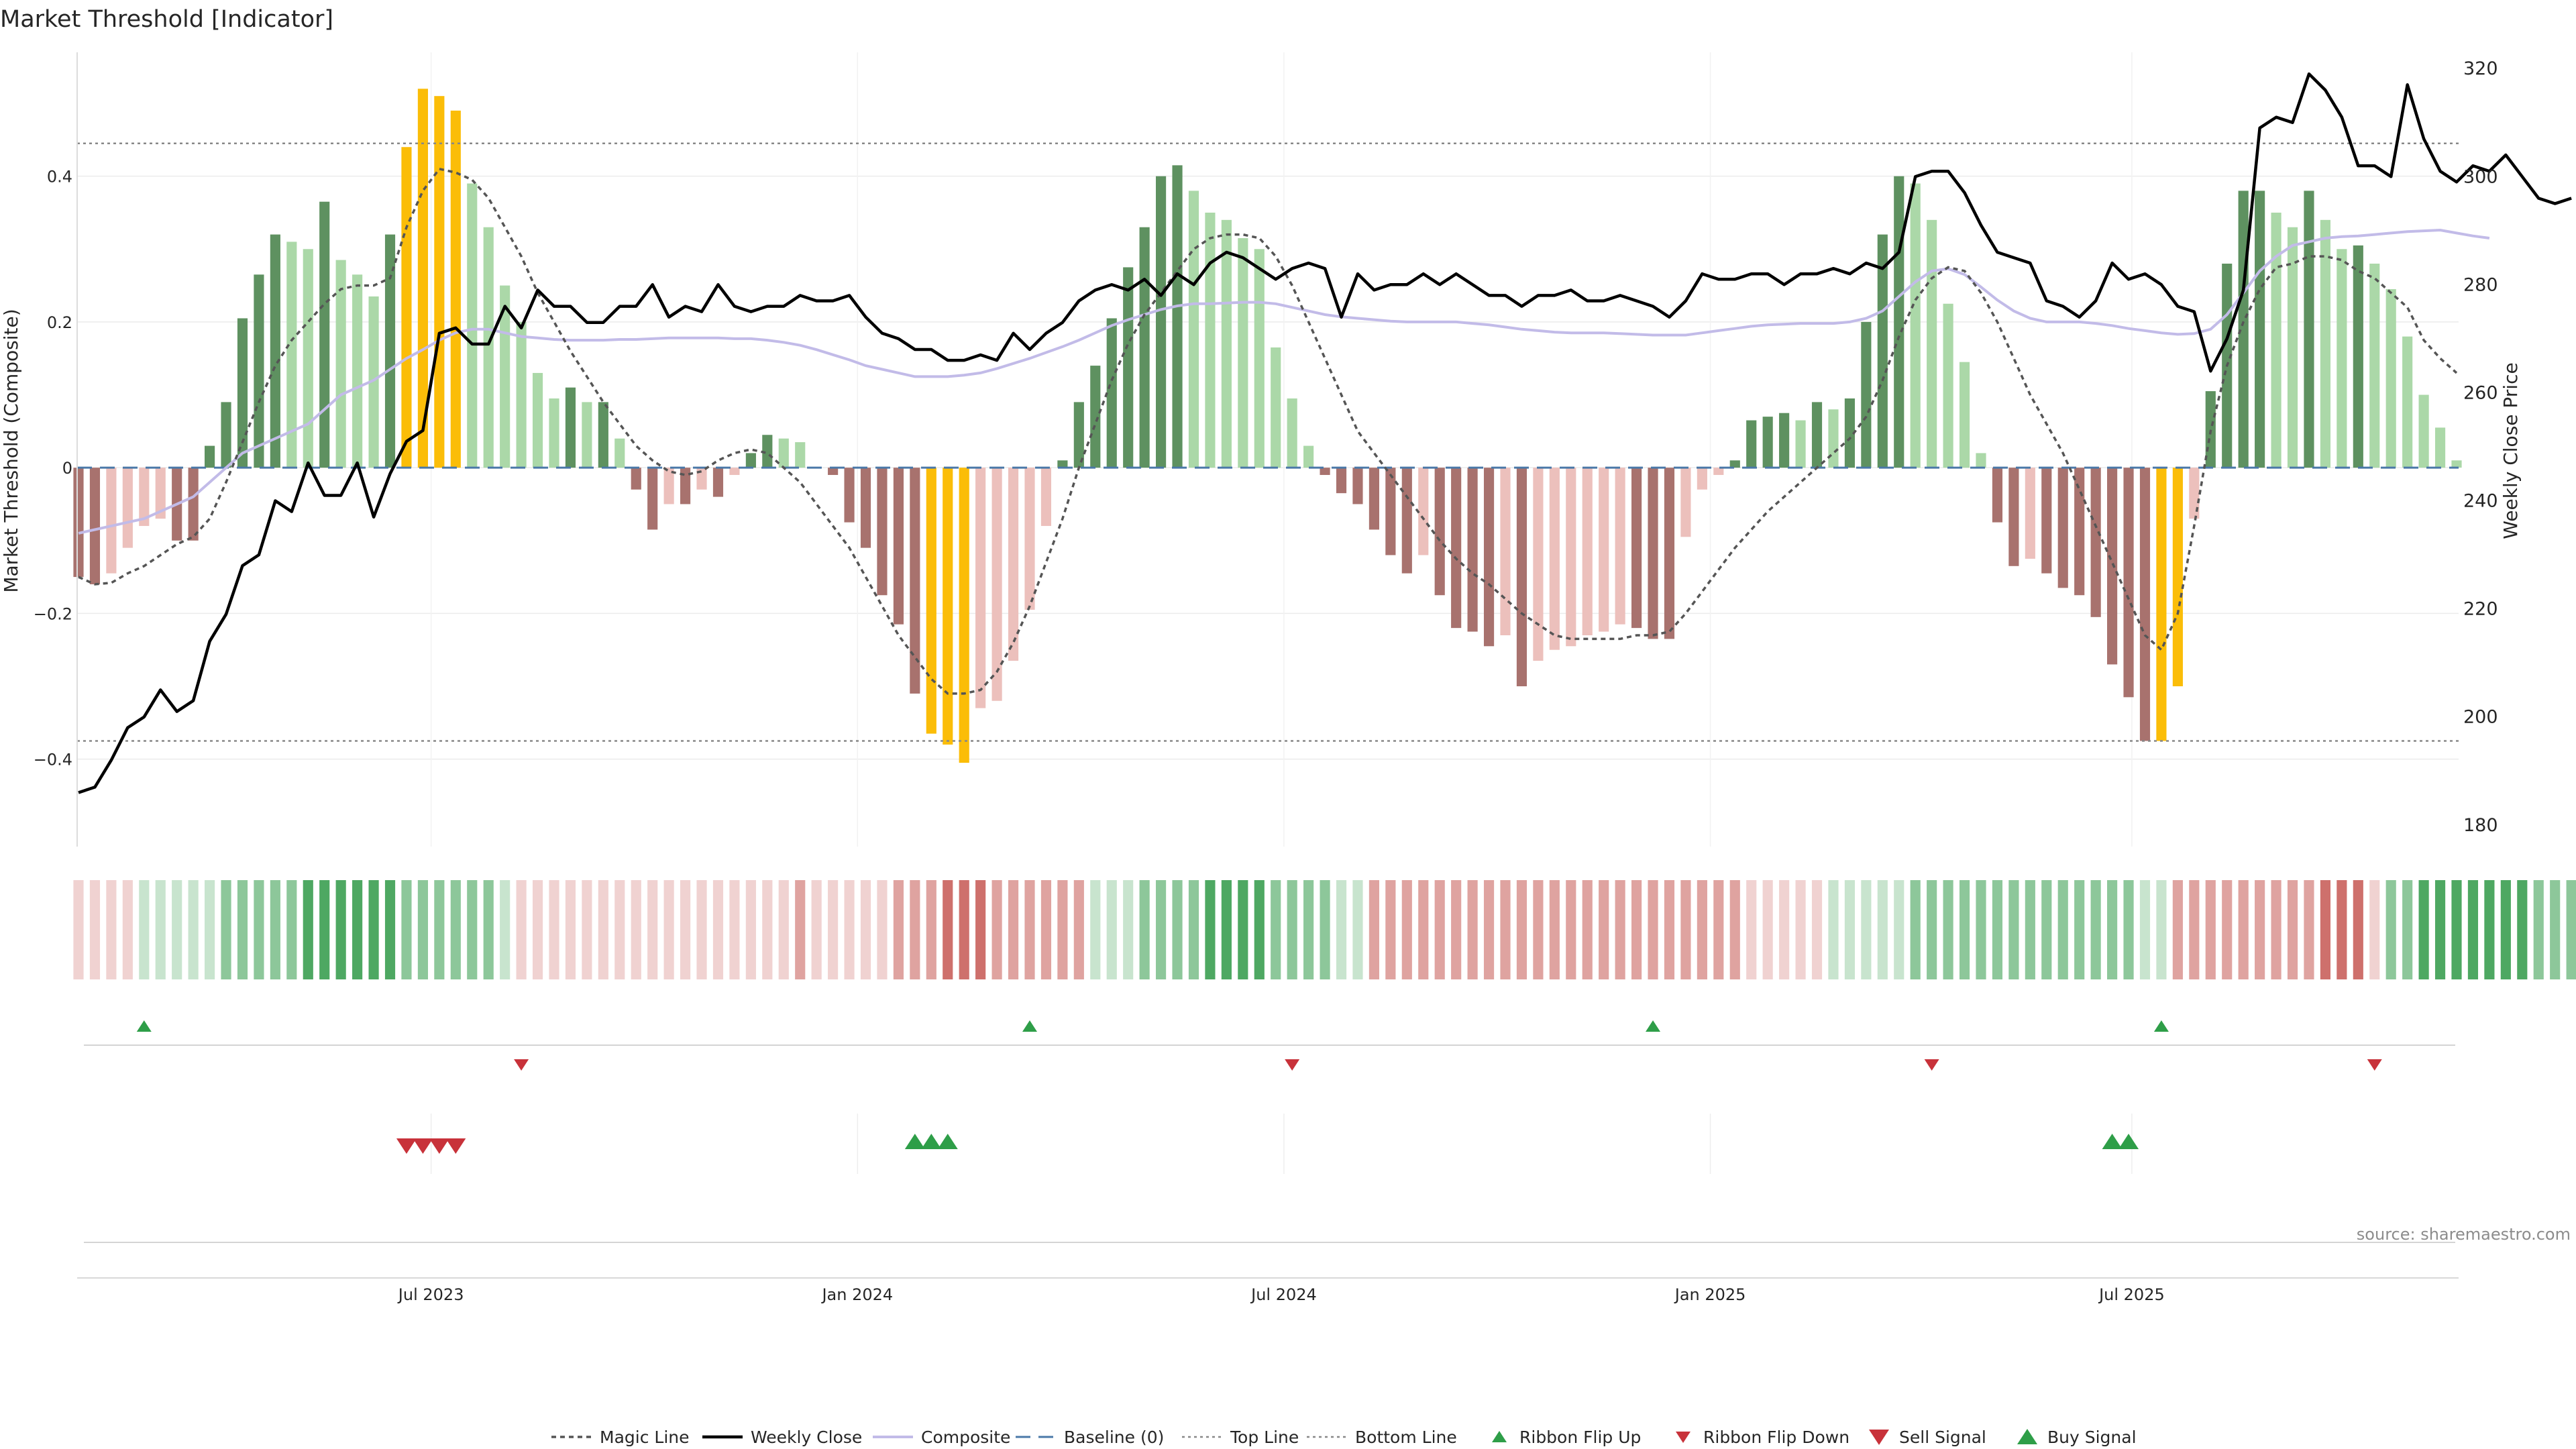  I want to click on x-axis: Jul 2023 Jan 2024 Jul 2024 Jan 2025 Jul 2025, so click(1268, 1290).